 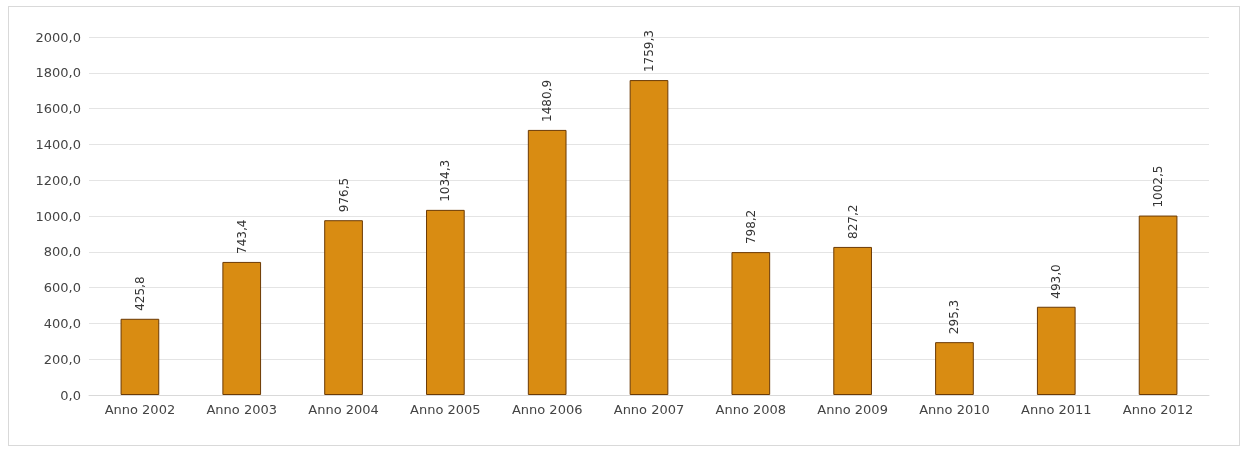 I want to click on y-tick-label: 800,0, so click(x=62, y=252).